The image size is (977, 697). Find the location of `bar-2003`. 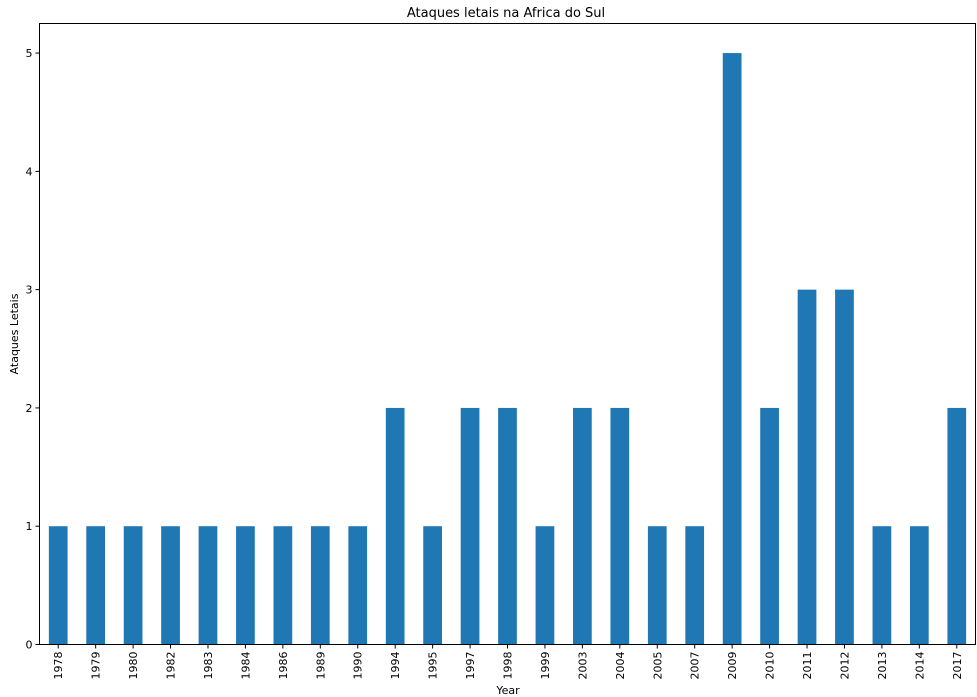

bar-2003 is located at coordinates (582, 526).